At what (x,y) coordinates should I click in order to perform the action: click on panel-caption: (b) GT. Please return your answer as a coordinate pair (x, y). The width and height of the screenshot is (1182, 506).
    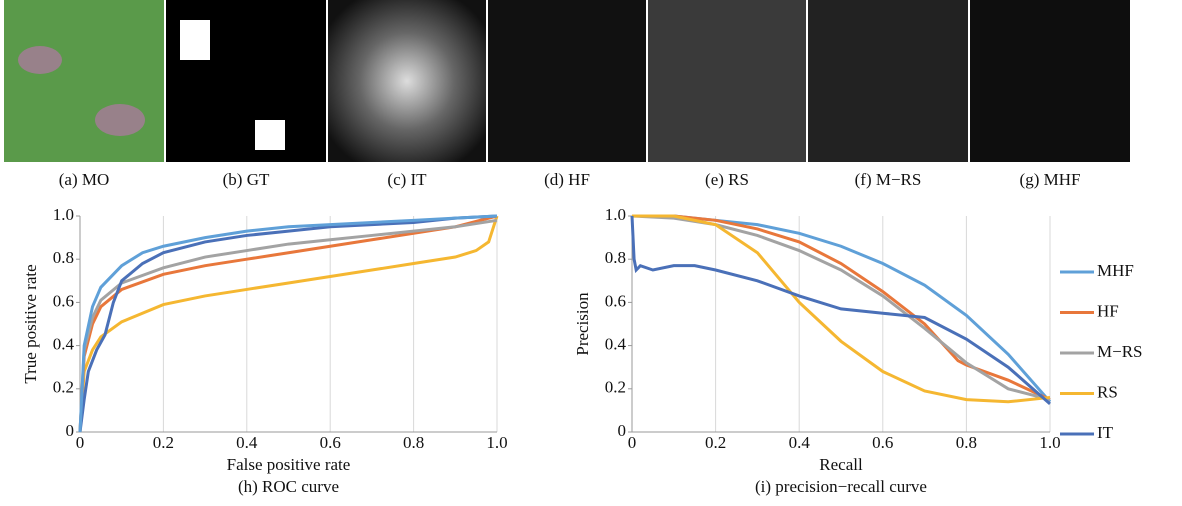
    Looking at the image, I should click on (246, 179).